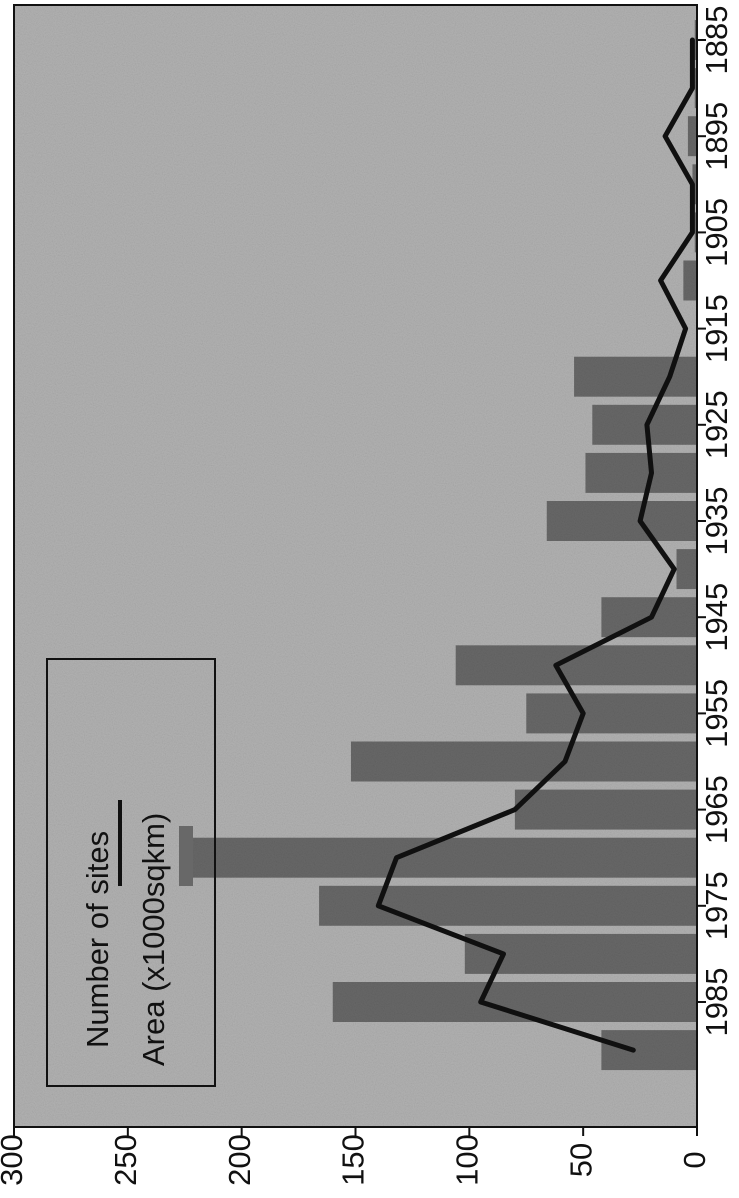 Image resolution: width=739 pixels, height=1198 pixels. Describe the element at coordinates (97, 939) in the screenshot. I see `legend-label-number-of-sites: Number of sites` at that location.